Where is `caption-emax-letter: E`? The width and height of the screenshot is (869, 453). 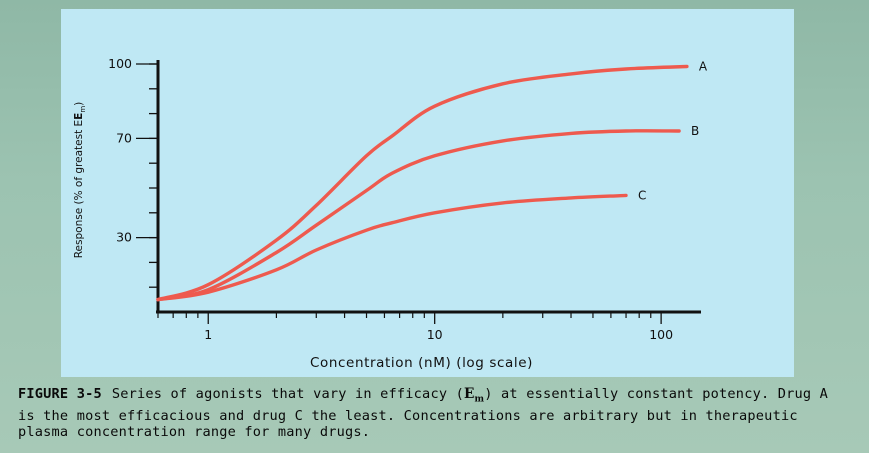 caption-emax-letter: E is located at coordinates (469, 394).